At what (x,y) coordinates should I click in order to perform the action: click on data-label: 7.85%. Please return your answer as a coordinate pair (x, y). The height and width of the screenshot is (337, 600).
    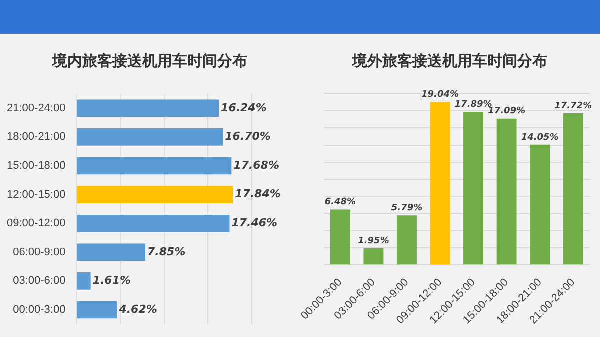
    Looking at the image, I should click on (167, 251).